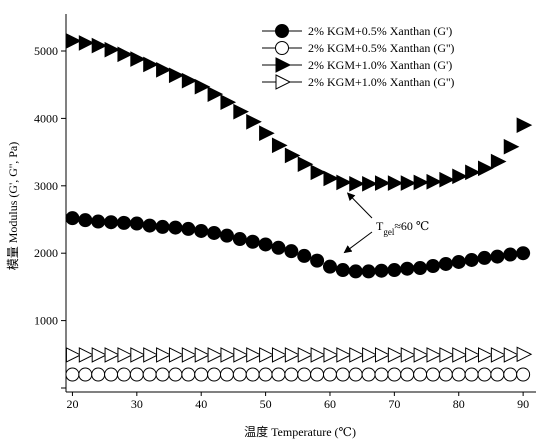 Image resolution: width=550 pixels, height=441 pixels. What do you see at coordinates (381, 48) in the screenshot?
I see `legend-entry-label: 2% KGM+0.5% Xanthan (G'')` at bounding box center [381, 48].